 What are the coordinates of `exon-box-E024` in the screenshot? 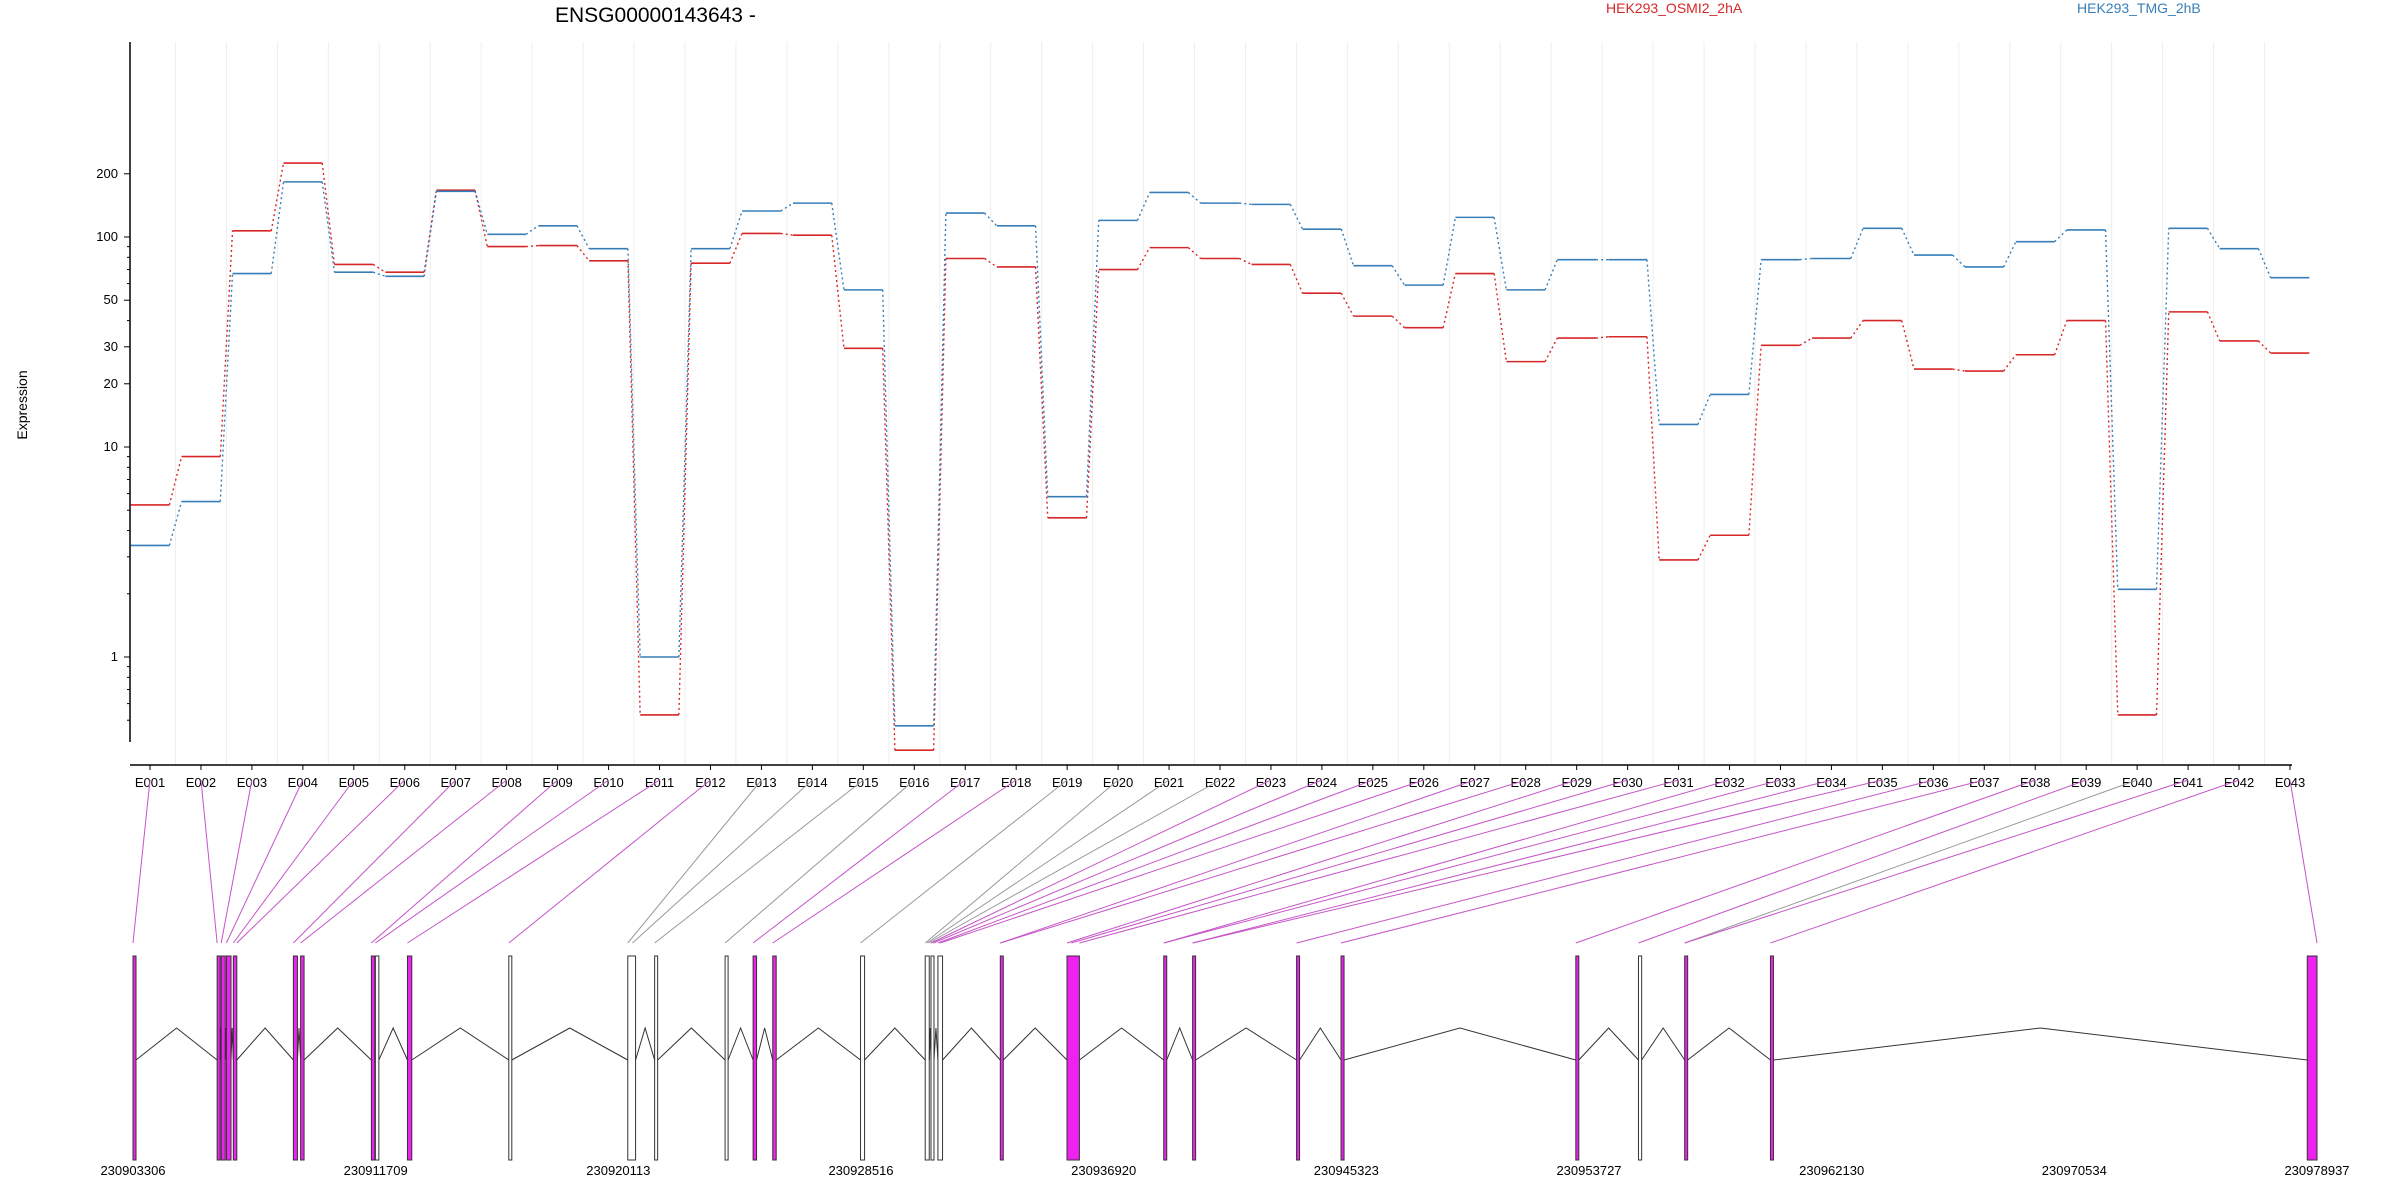 It's located at (1194, 1058).